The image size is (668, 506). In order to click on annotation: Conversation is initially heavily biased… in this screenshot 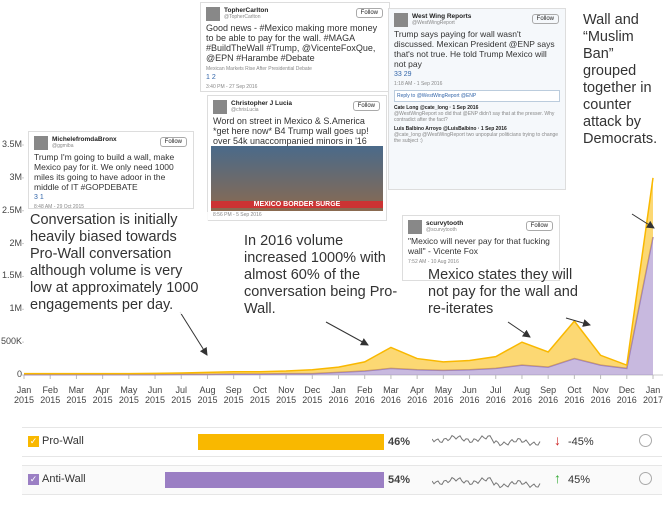, I will do `click(119, 263)`.